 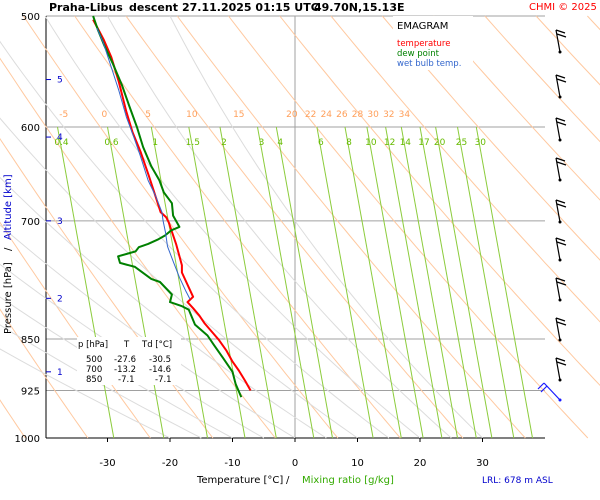 What do you see at coordinates (143, 163) in the screenshot?
I see `series-wet-bulb-temp--line` at bounding box center [143, 163].